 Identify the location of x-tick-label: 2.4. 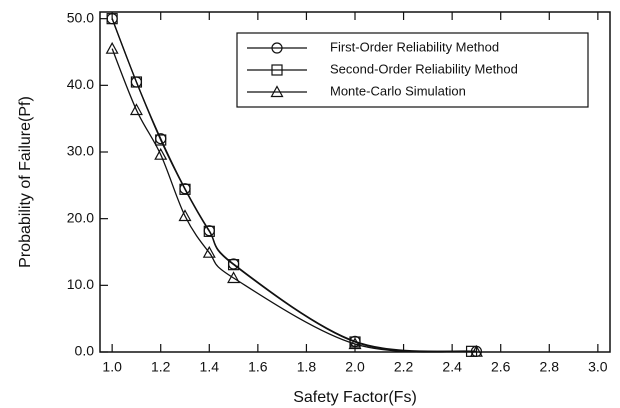
(452, 367).